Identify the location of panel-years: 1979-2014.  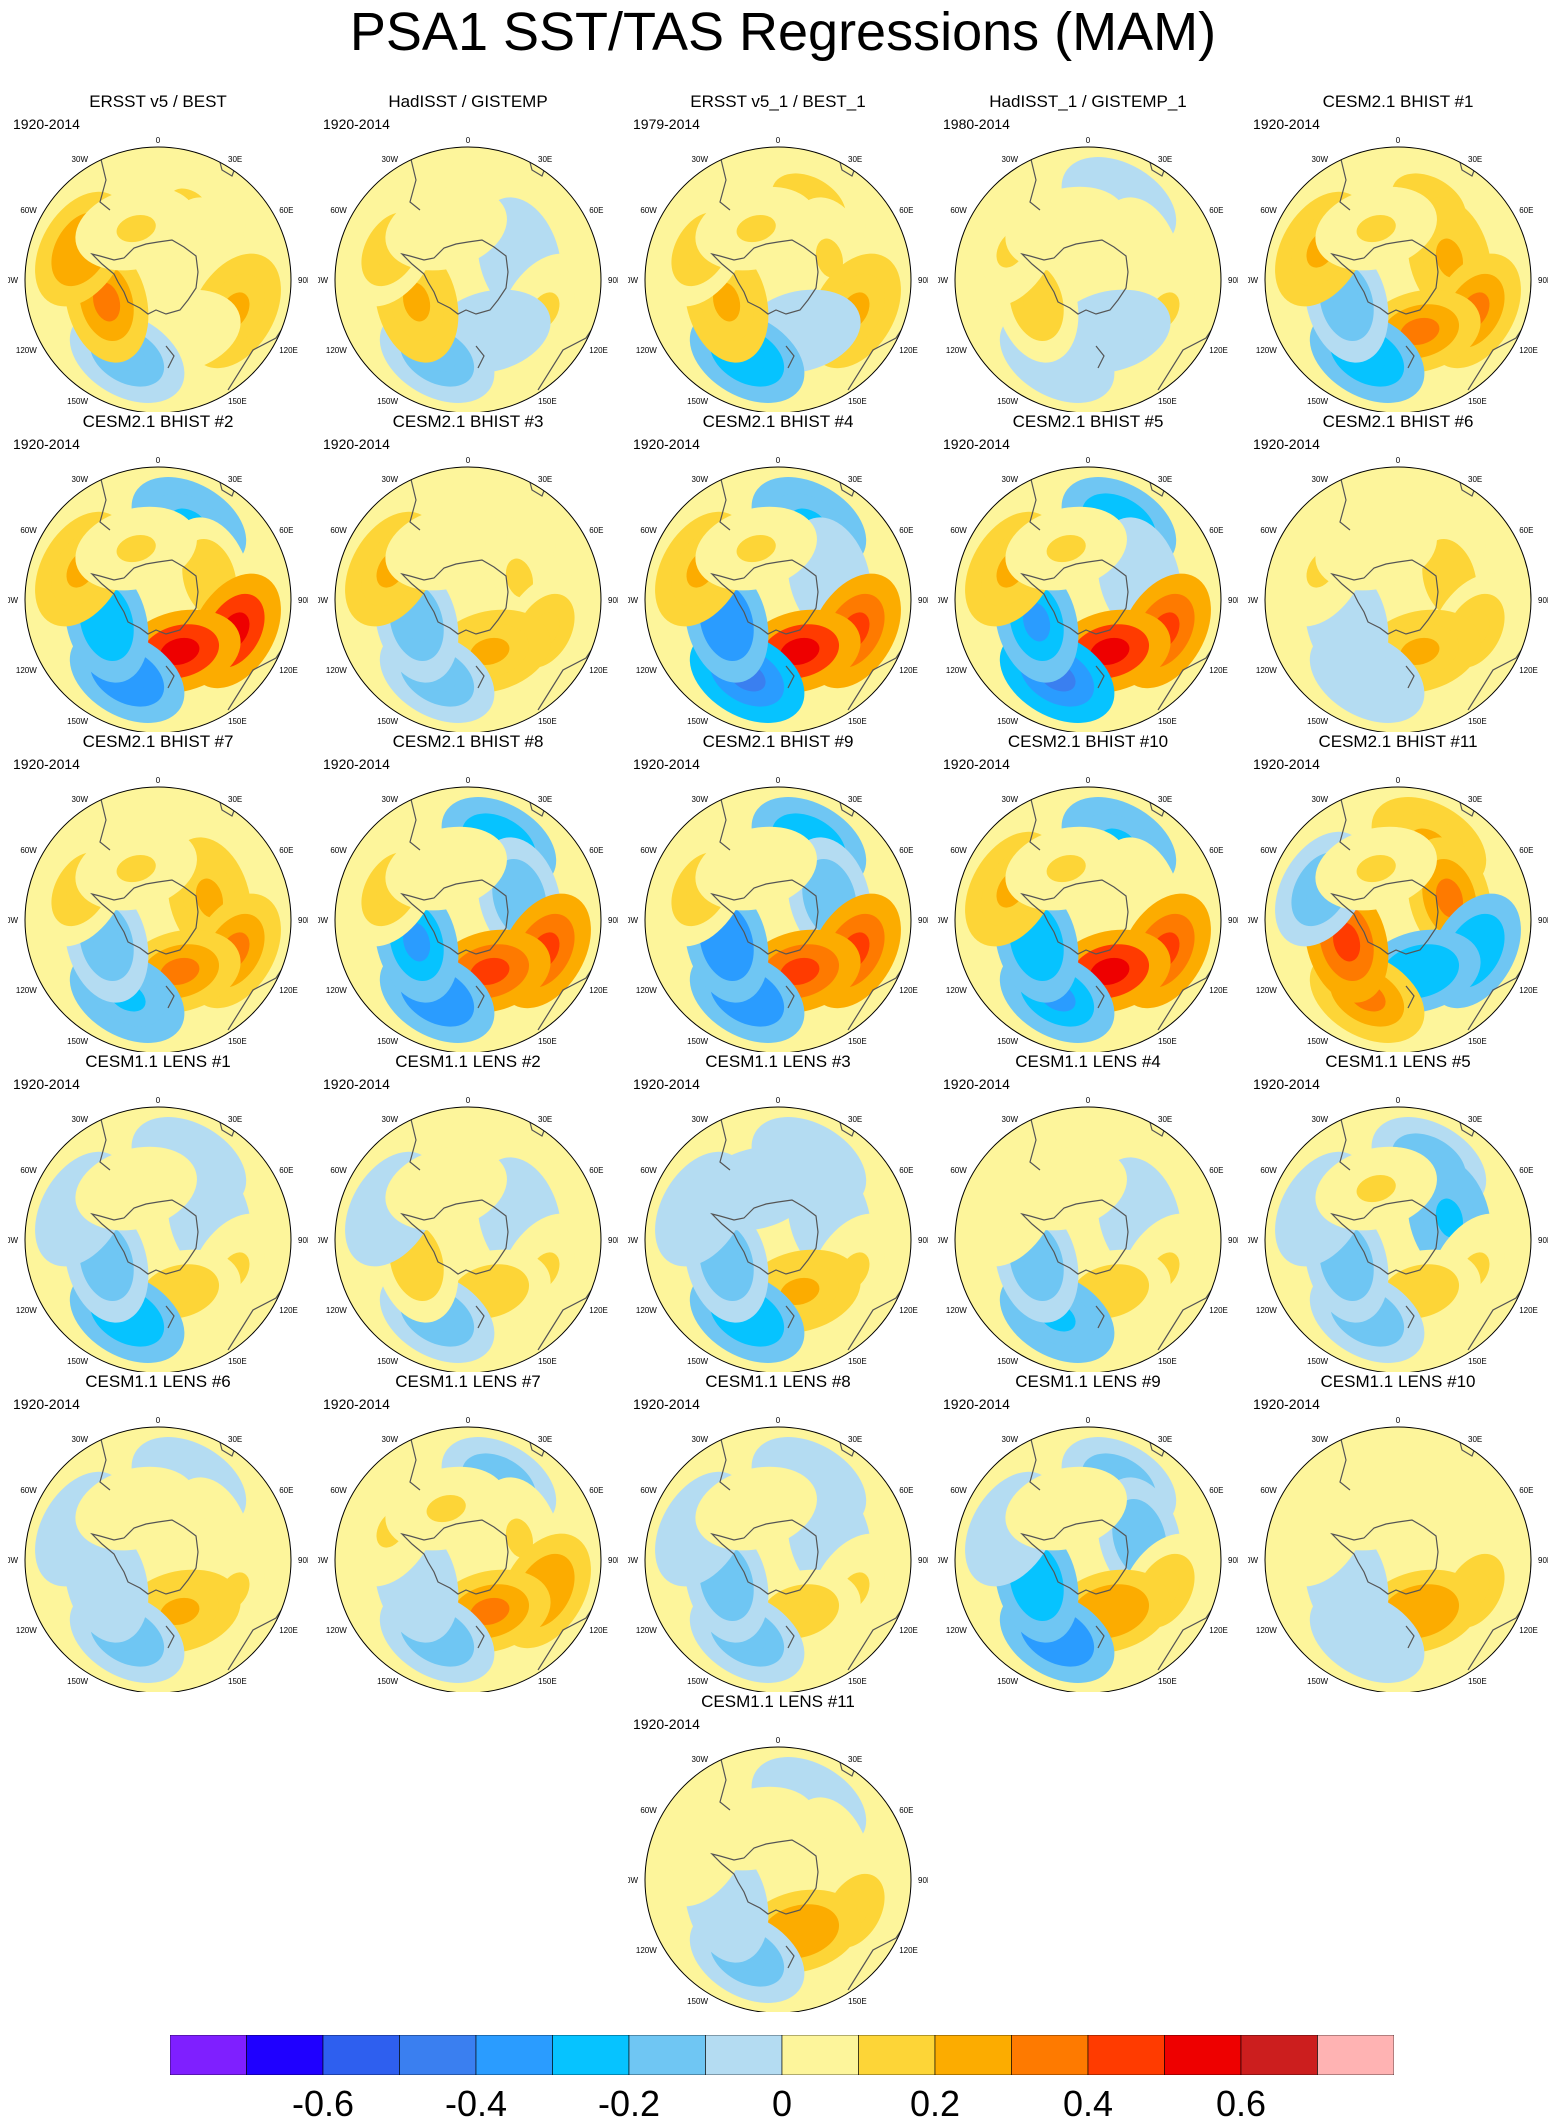
(666, 124).